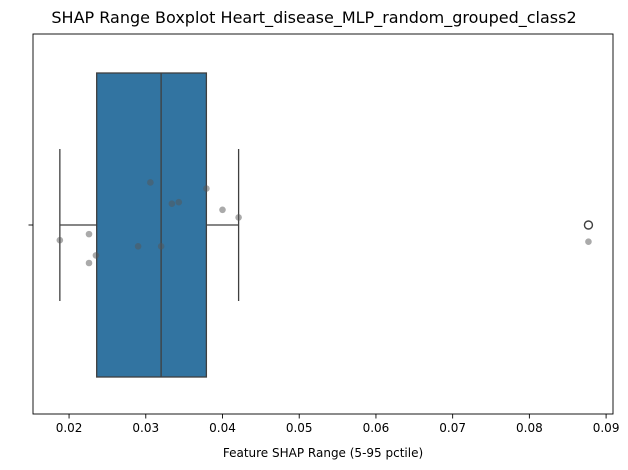  Describe the element at coordinates (152, 225) in the screenshot. I see `iqr-box` at that location.